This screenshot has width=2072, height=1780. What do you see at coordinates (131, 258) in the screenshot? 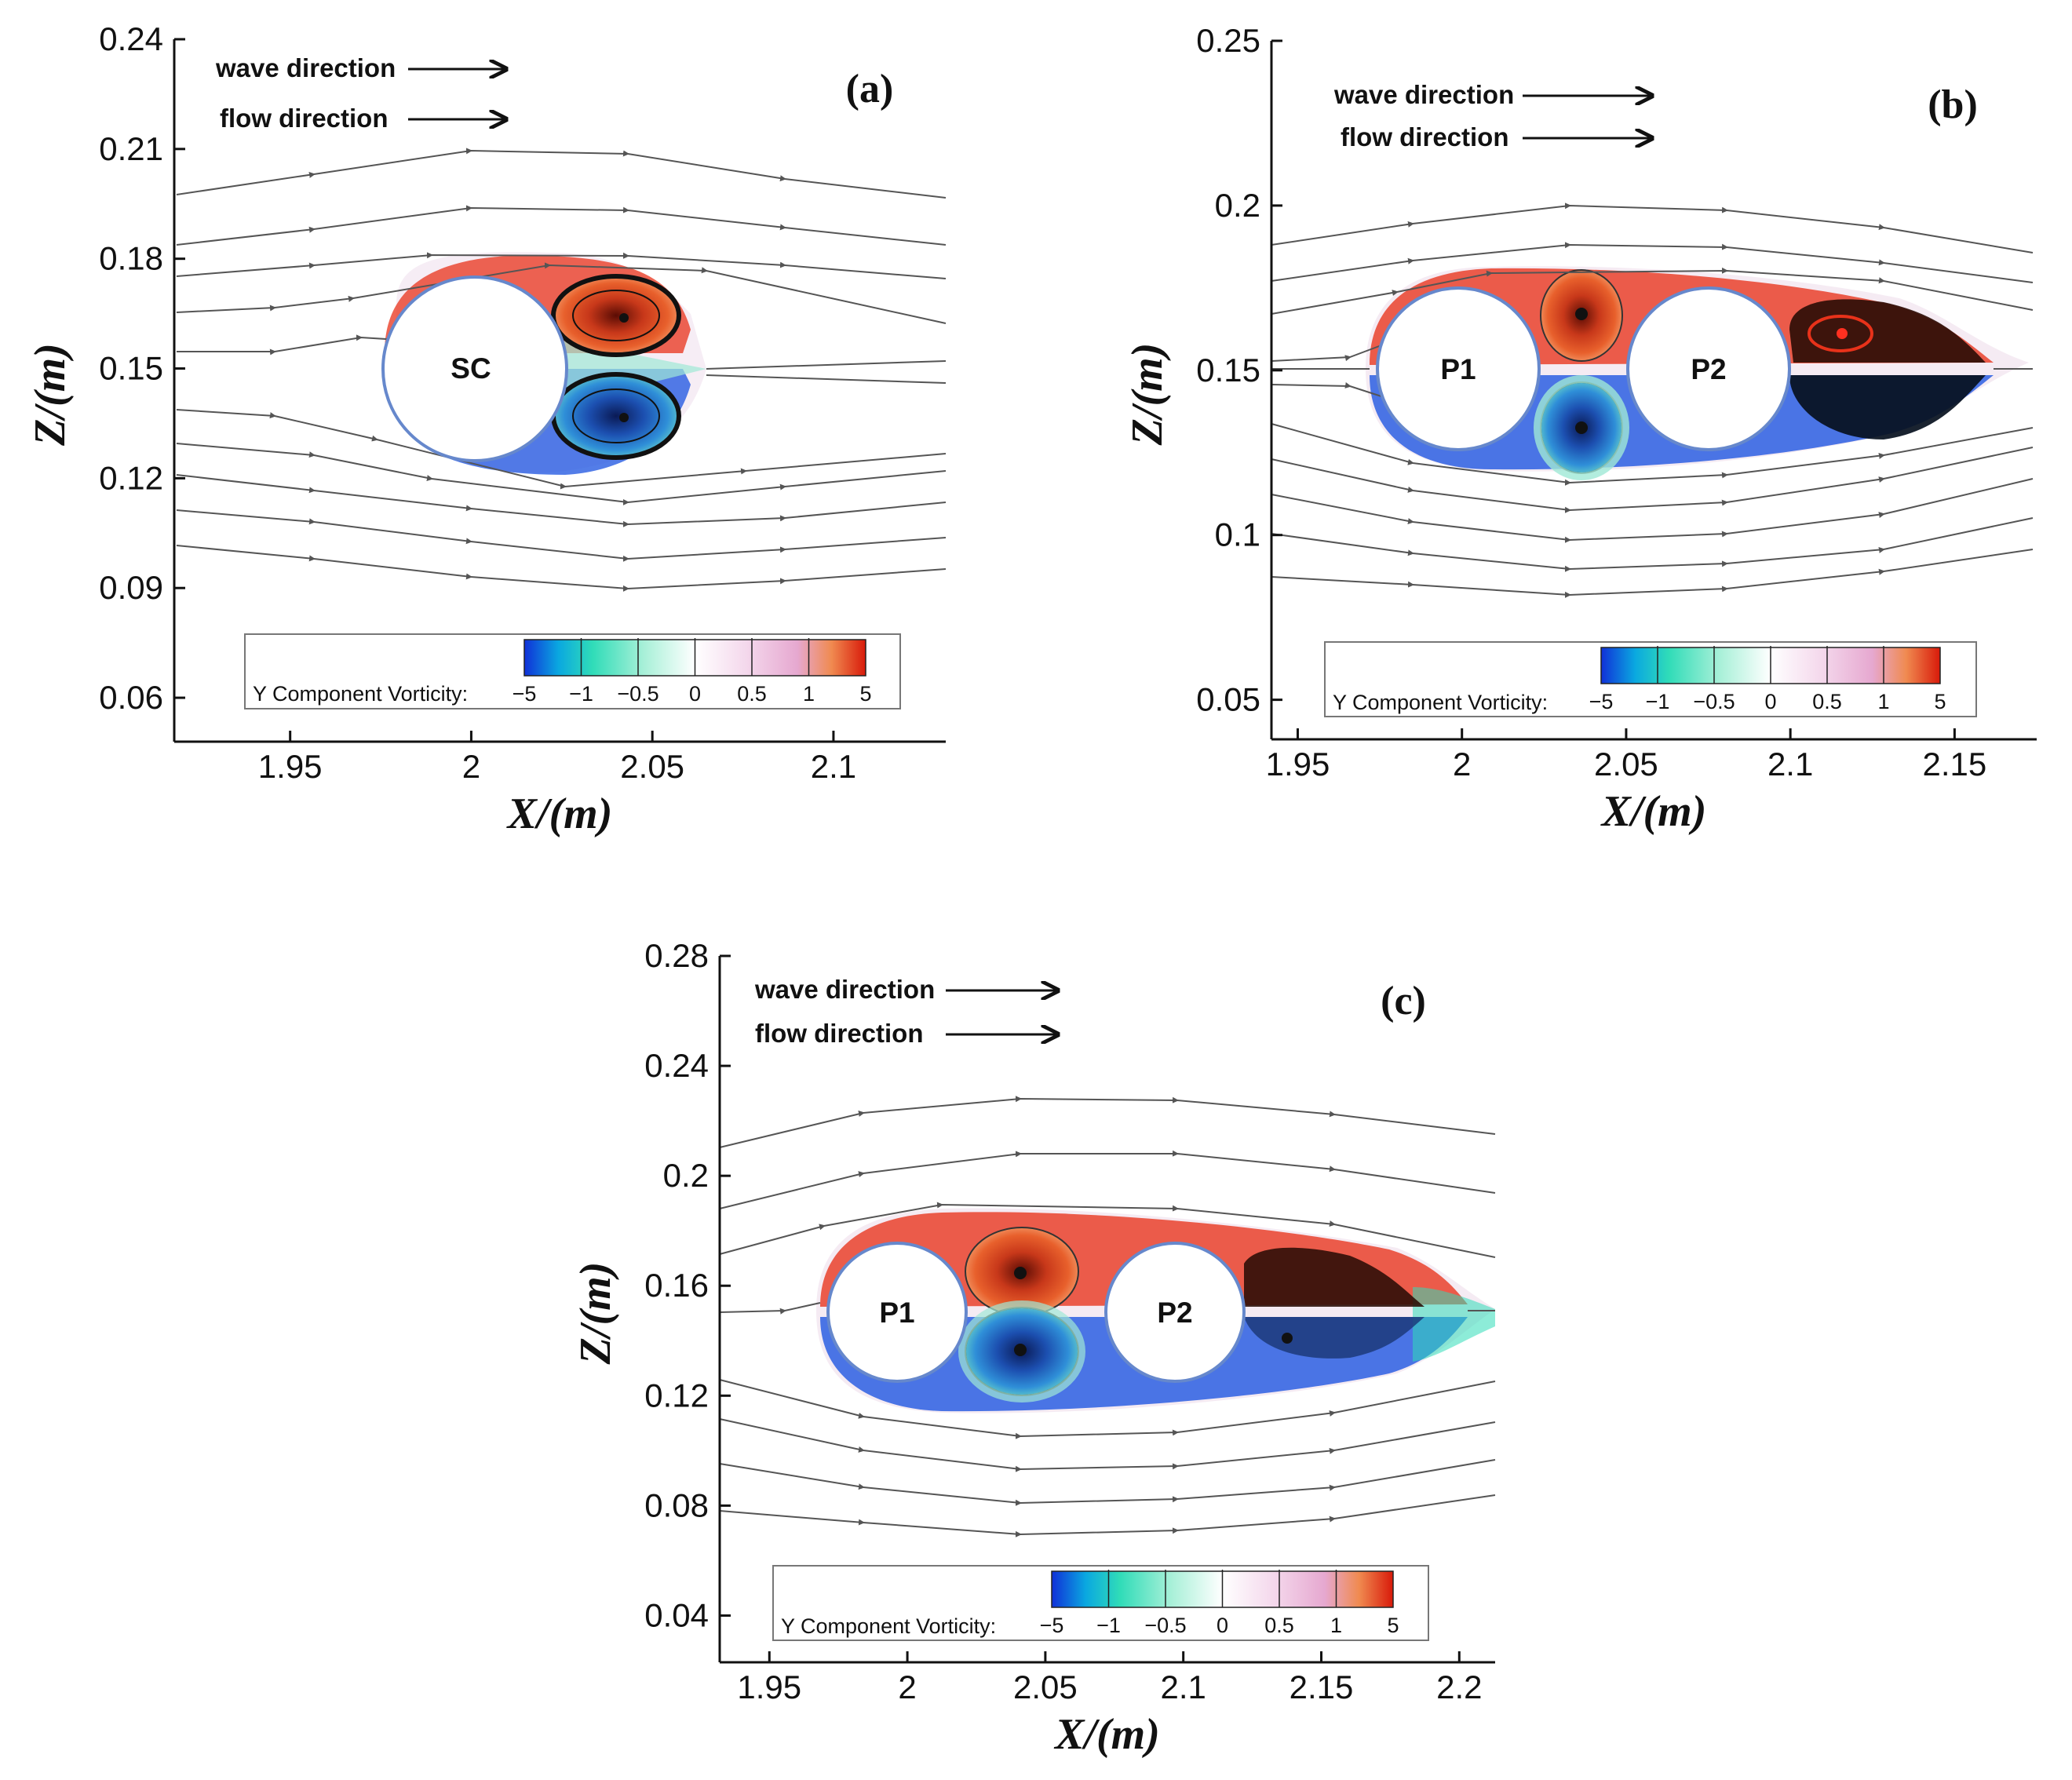
I see `y-tick-label: 0.18` at bounding box center [131, 258].